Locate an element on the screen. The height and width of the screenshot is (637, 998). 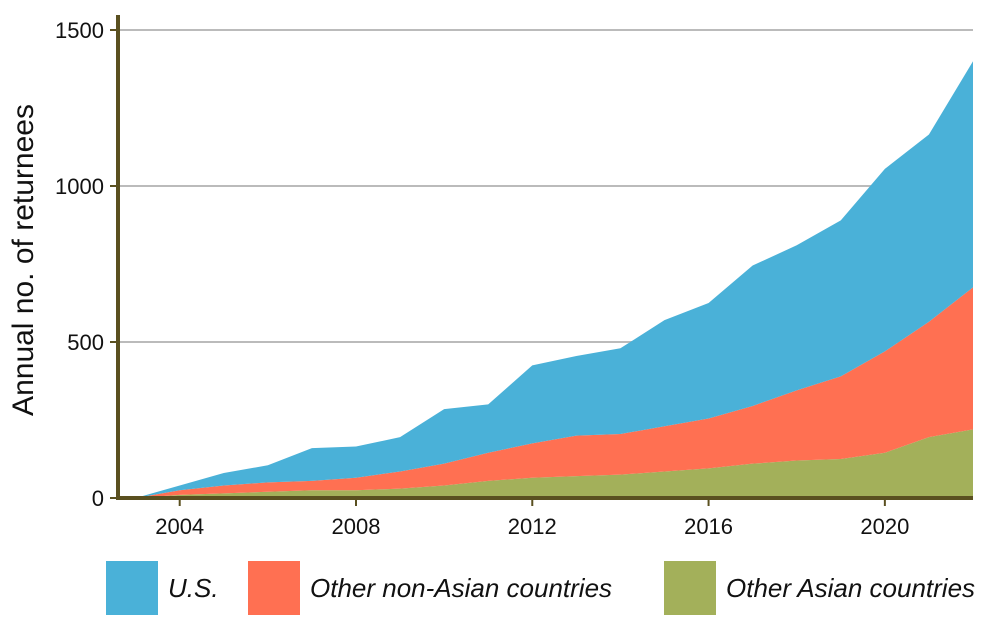
y-tick-label-1500: 1500 is located at coordinates (79, 30).